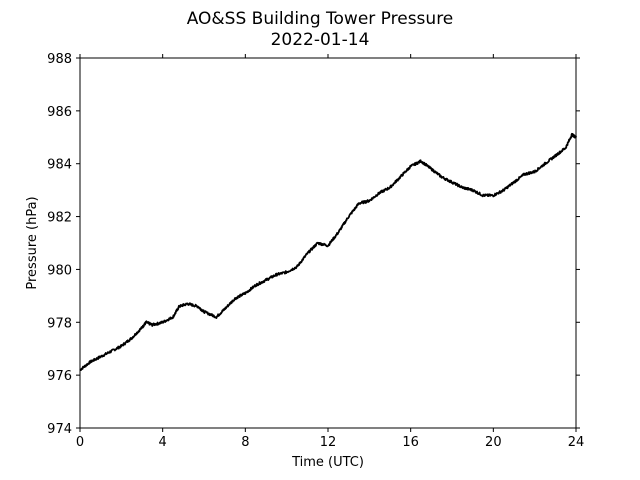  What do you see at coordinates (320, 40) in the screenshot?
I see `chart-subtitle: 2022-01-14` at bounding box center [320, 40].